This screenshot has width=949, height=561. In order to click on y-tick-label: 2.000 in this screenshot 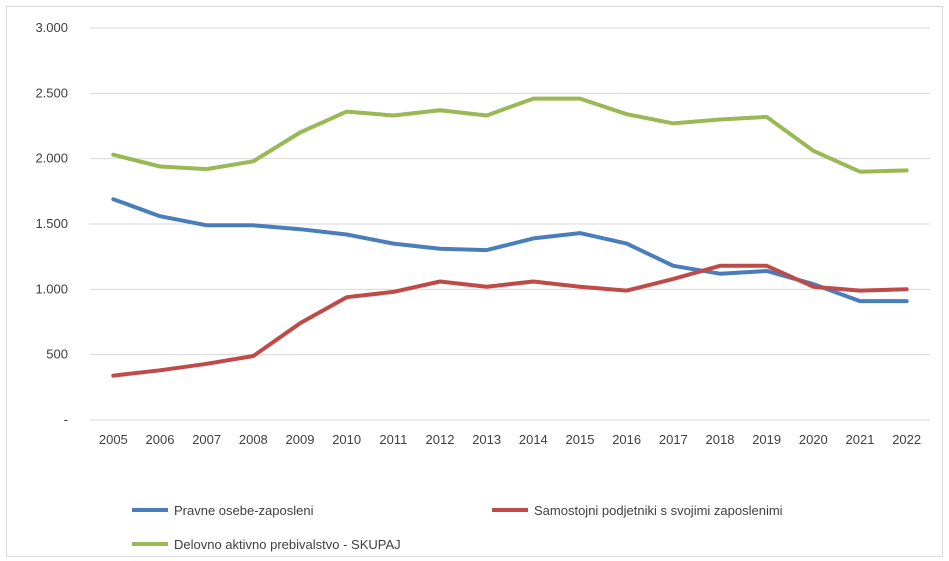, I will do `click(51, 158)`.